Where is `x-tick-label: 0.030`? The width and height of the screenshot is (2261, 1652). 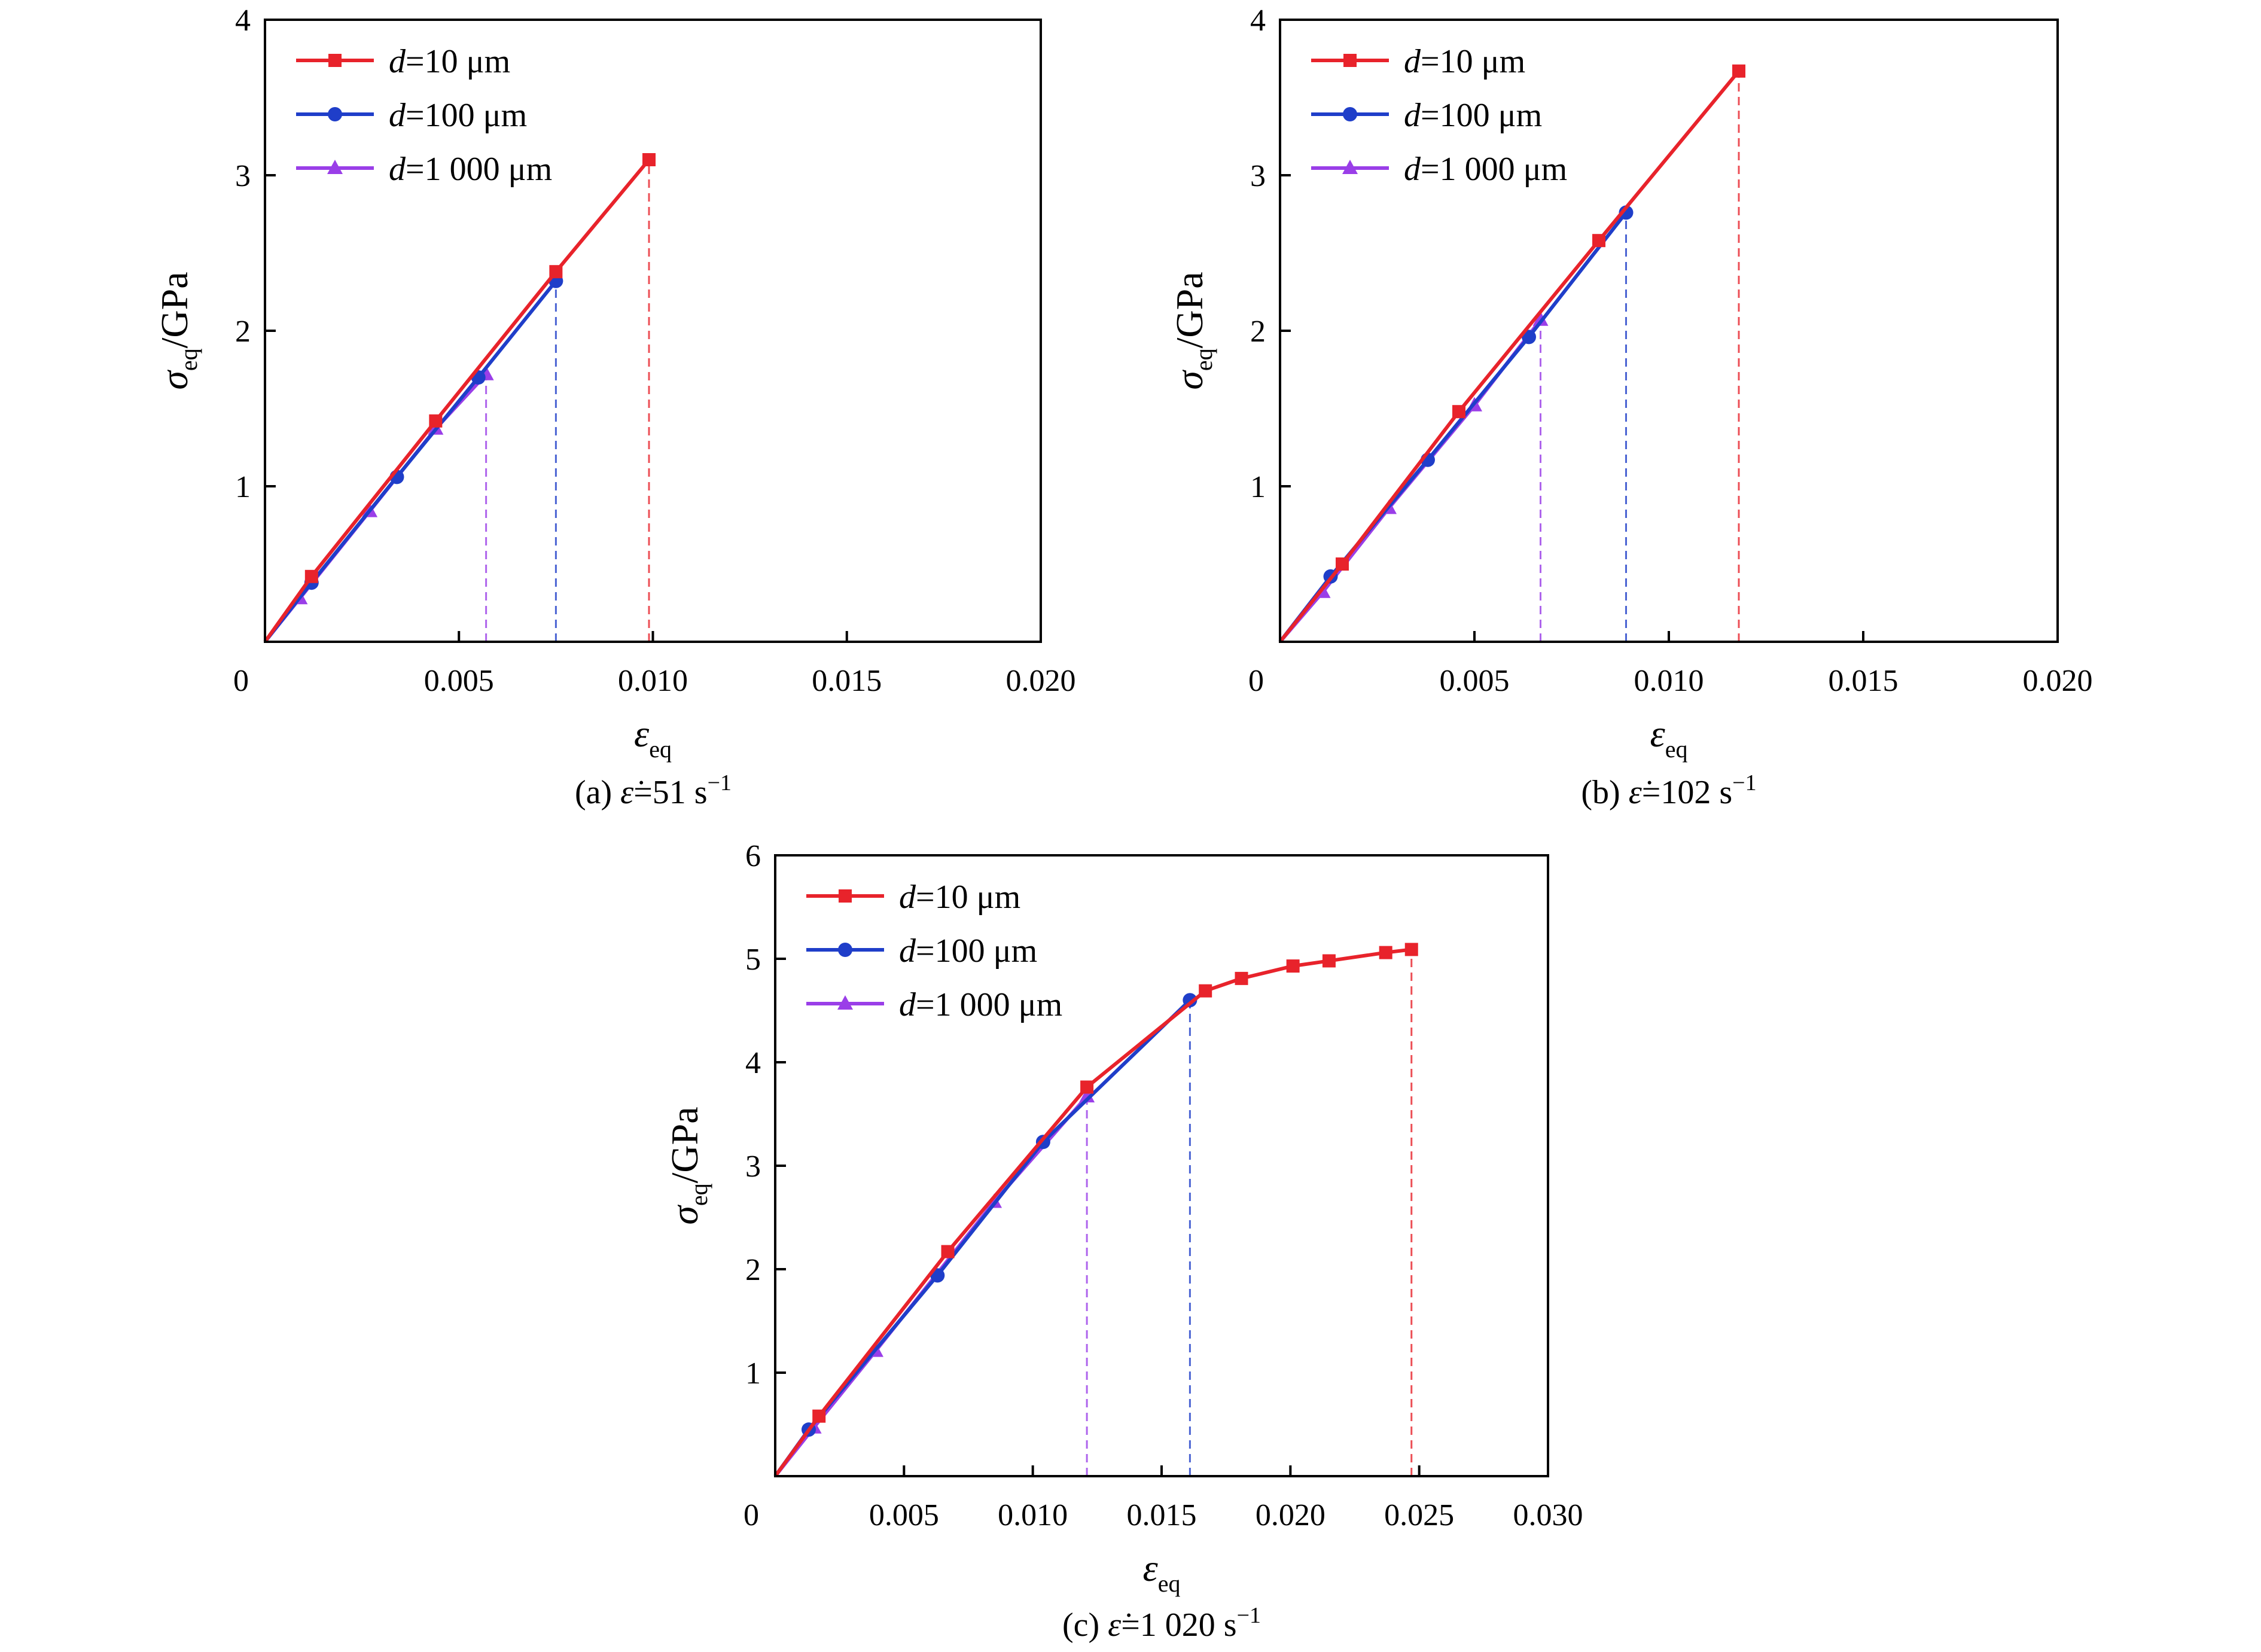 x-tick-label: 0.030 is located at coordinates (1548, 1515).